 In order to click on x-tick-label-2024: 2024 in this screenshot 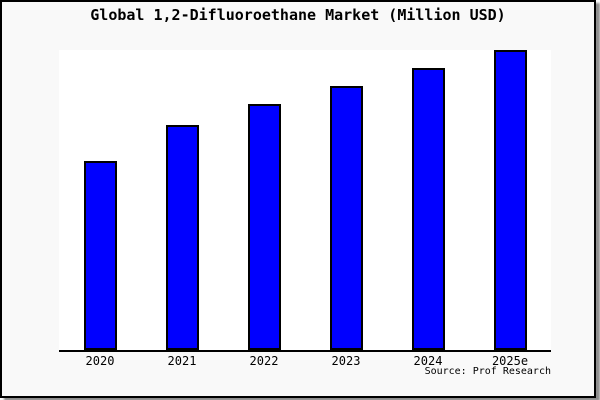, I will do `click(428, 361)`.